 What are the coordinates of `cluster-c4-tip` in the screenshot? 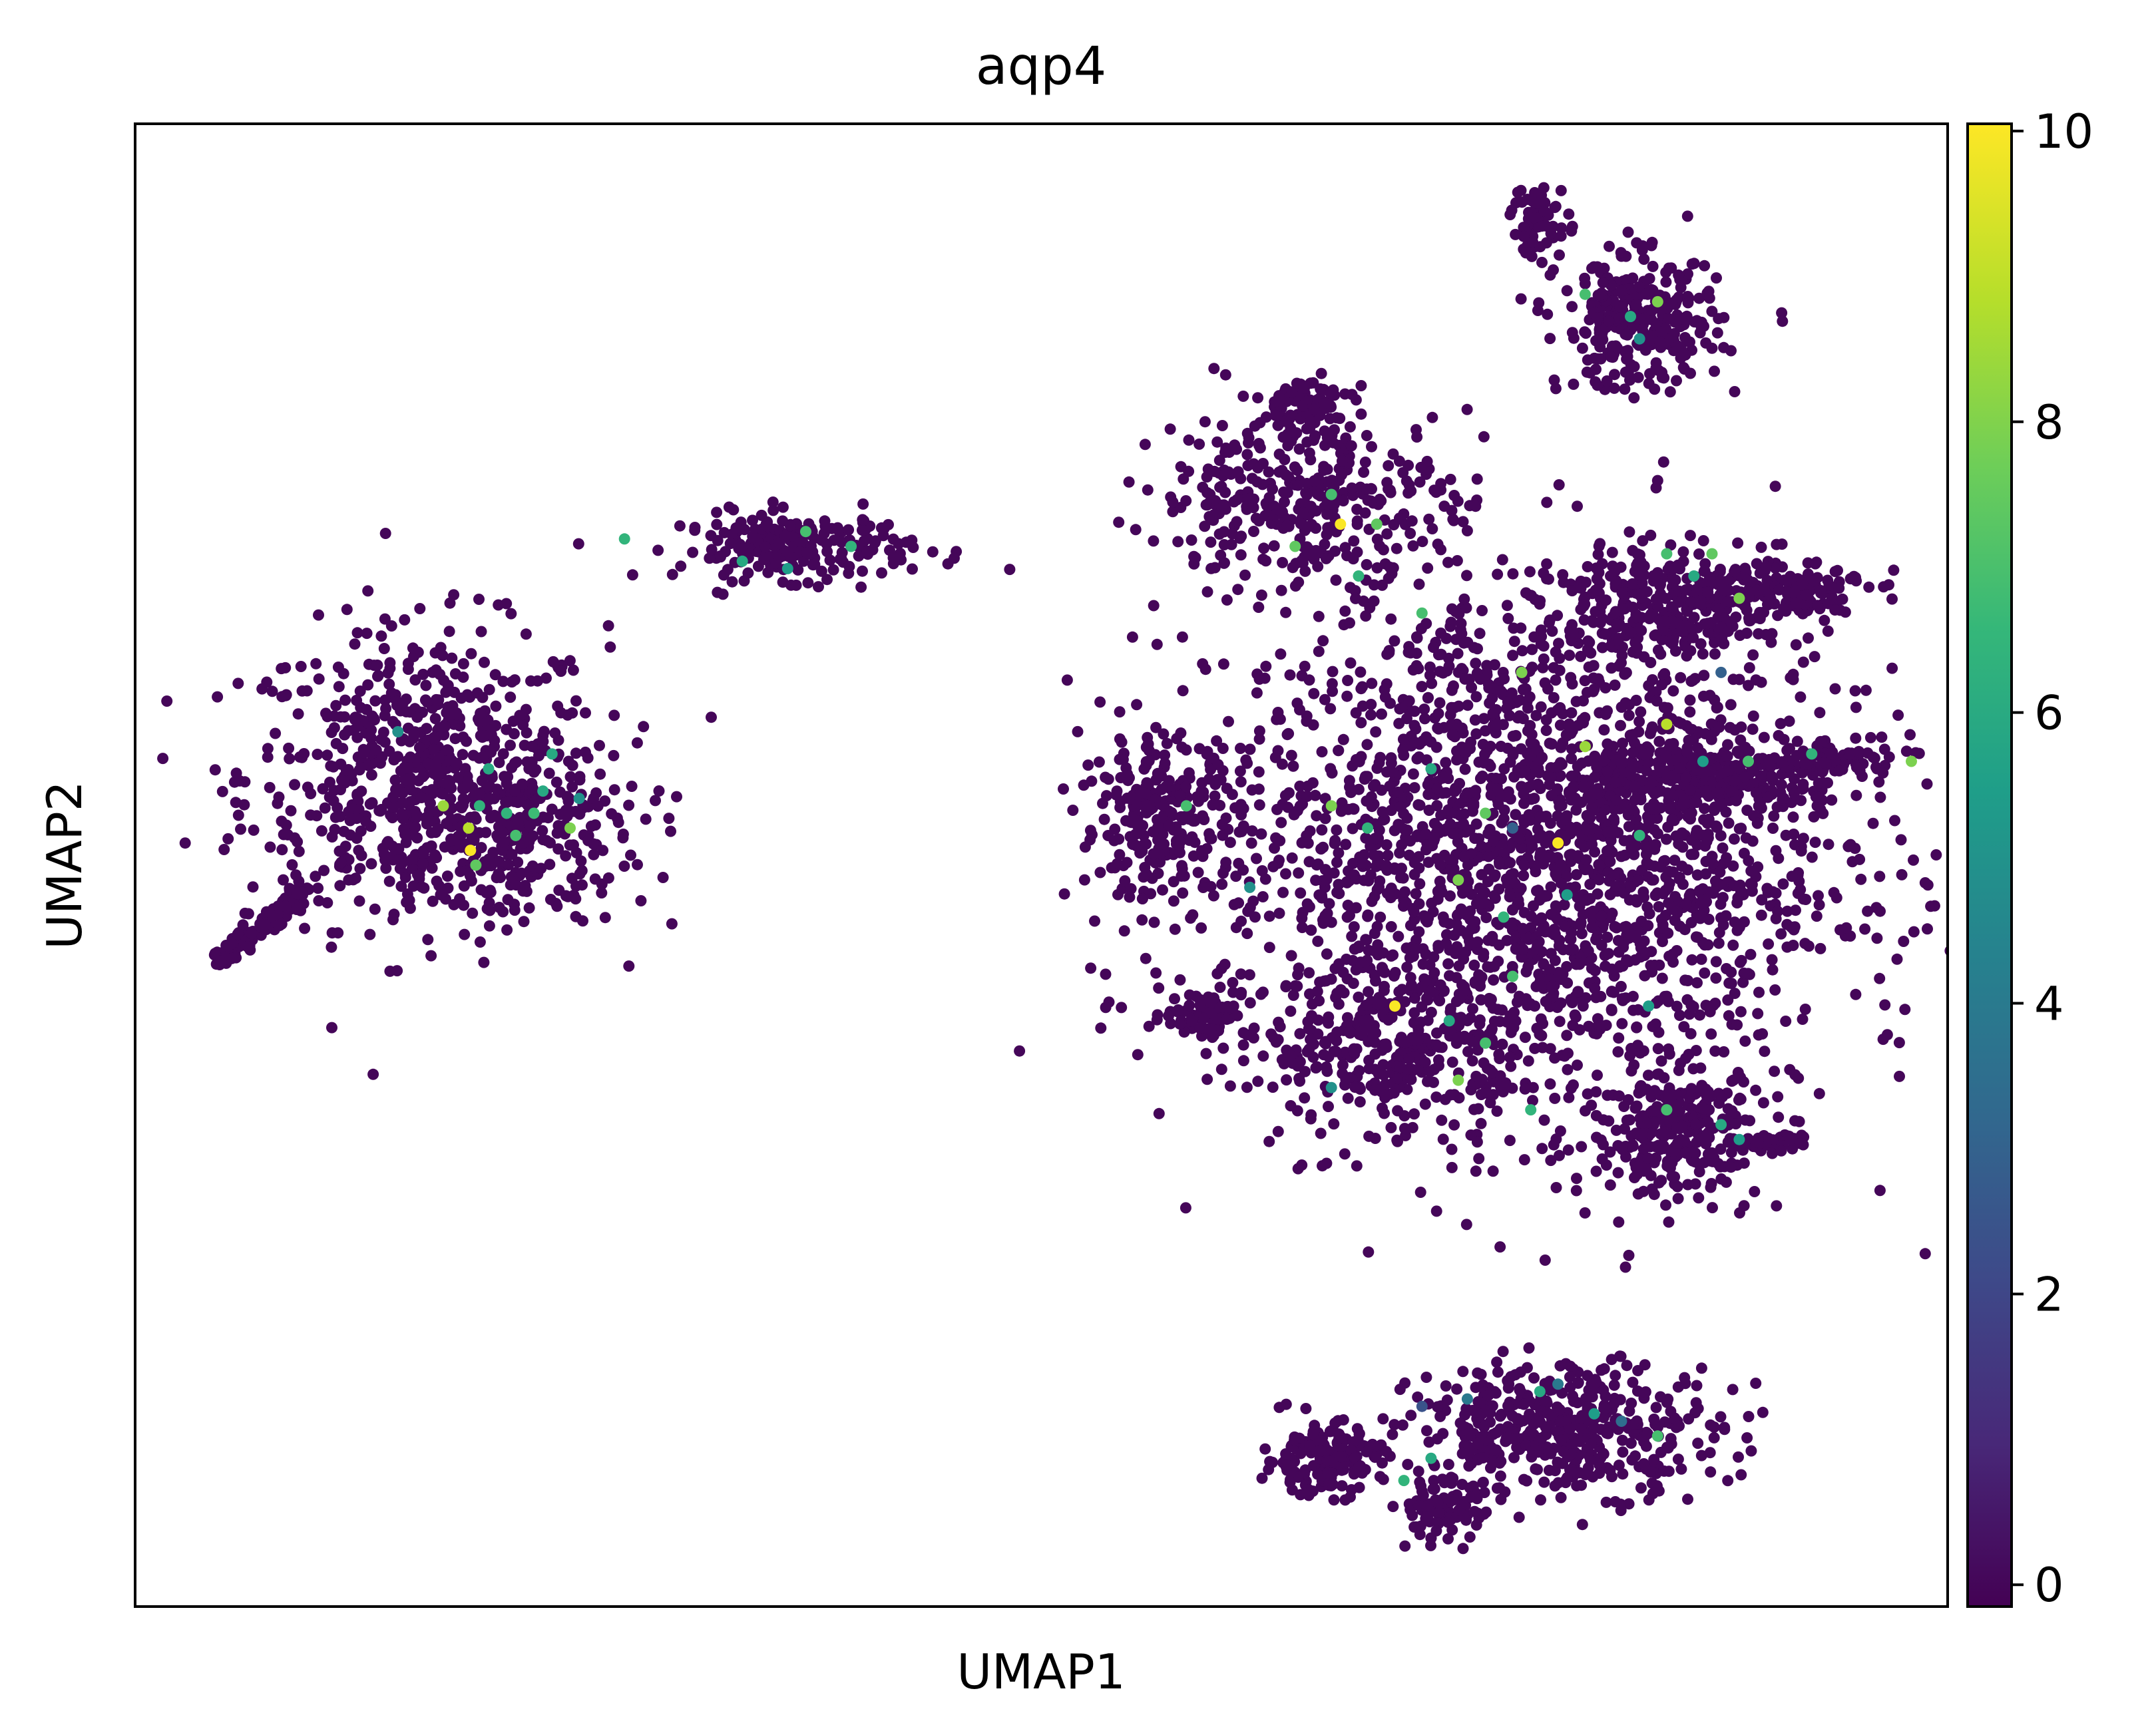 It's located at (1541, 225).